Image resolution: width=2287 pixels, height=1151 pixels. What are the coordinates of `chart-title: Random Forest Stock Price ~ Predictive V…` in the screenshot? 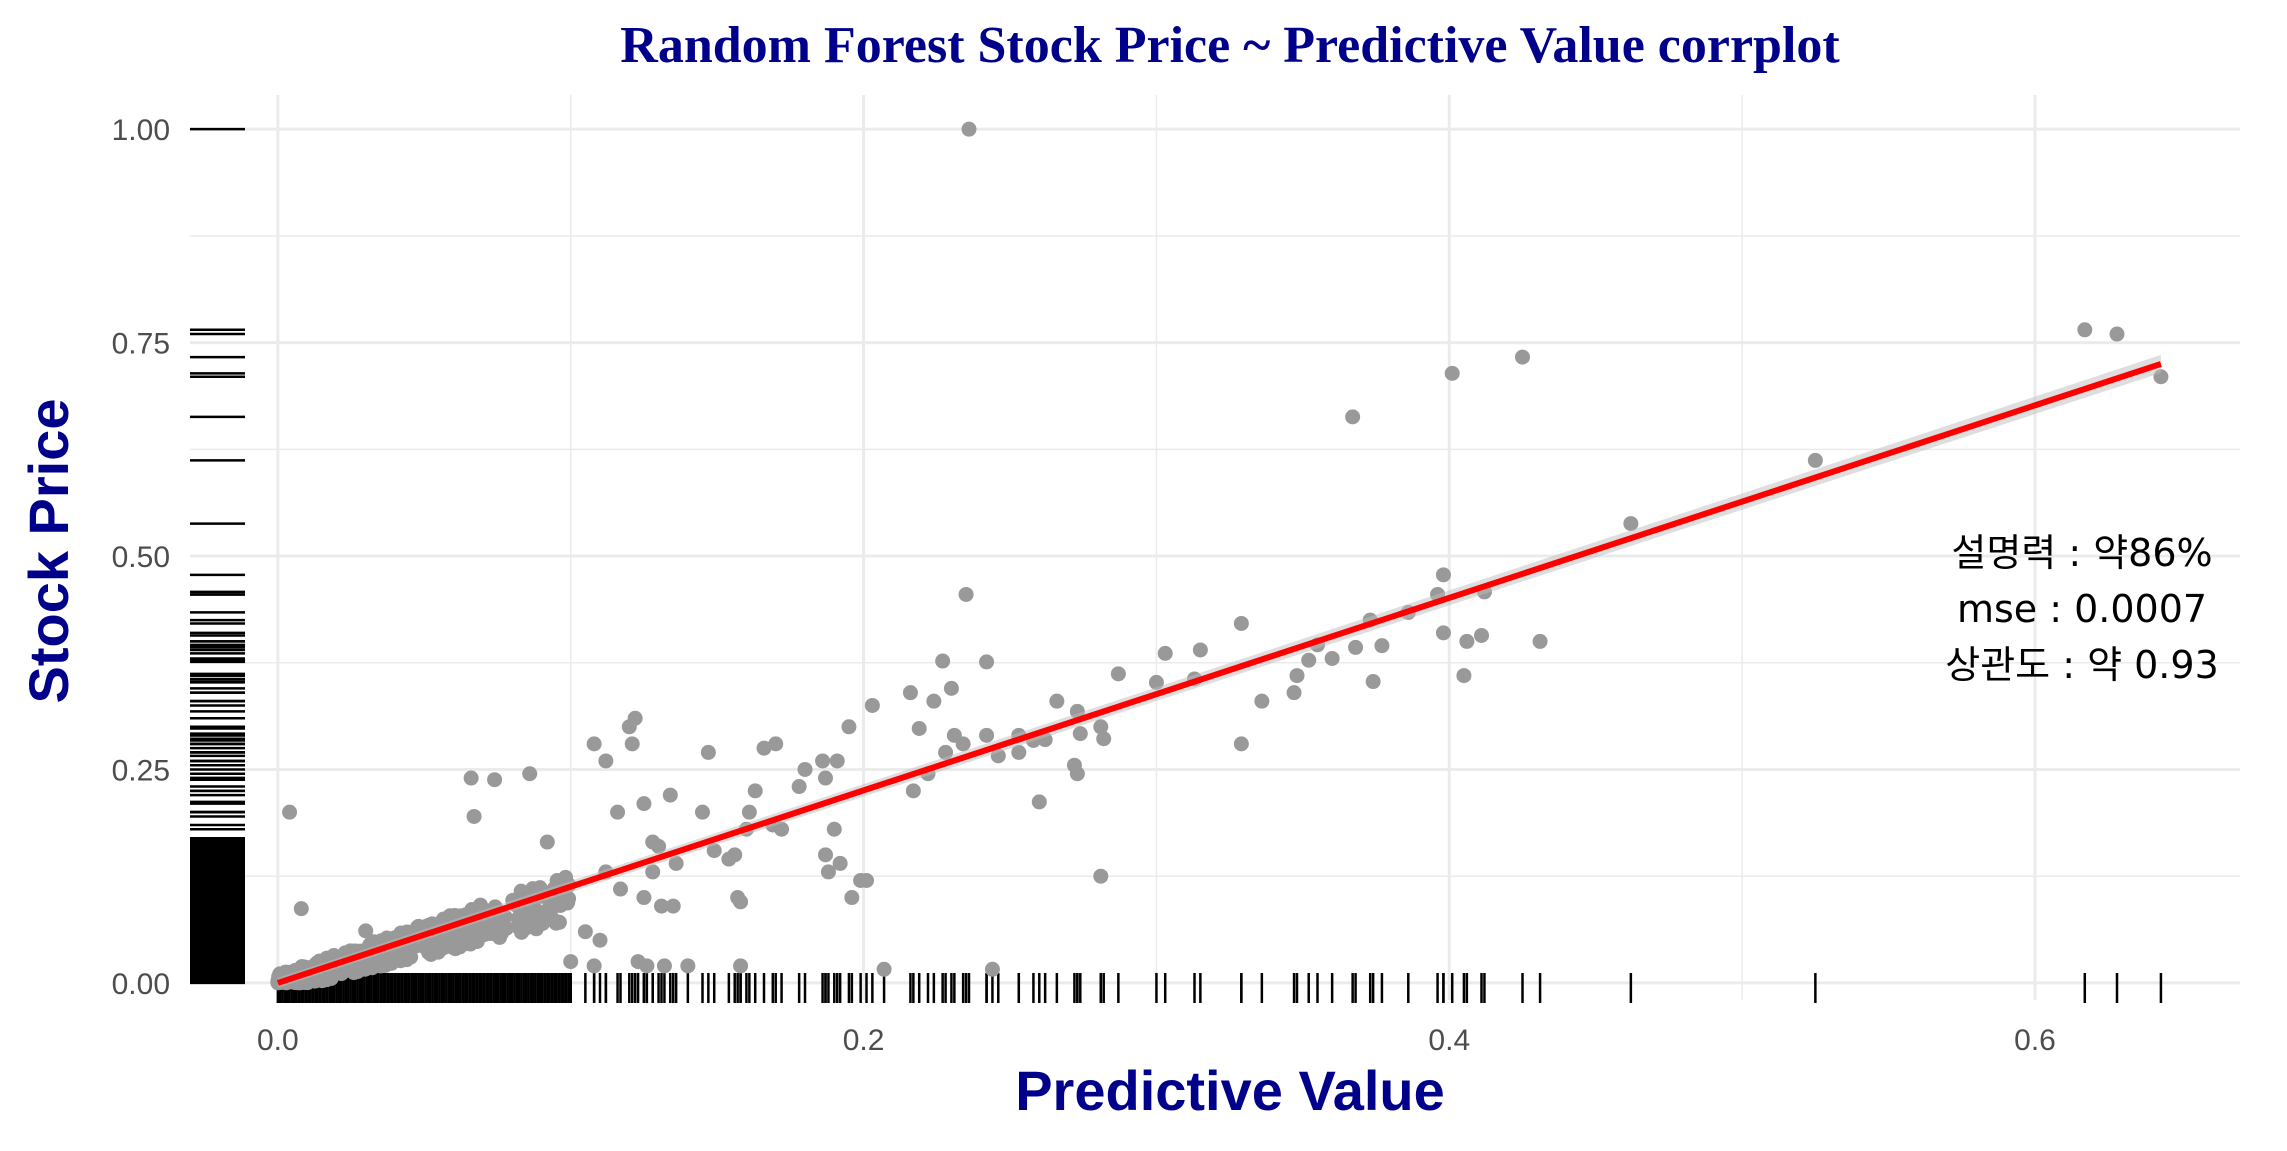 It's located at (1230, 45).